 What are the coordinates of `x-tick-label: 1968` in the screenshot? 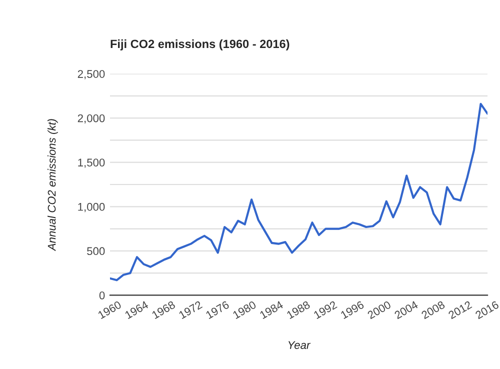 It's located at (164, 310).